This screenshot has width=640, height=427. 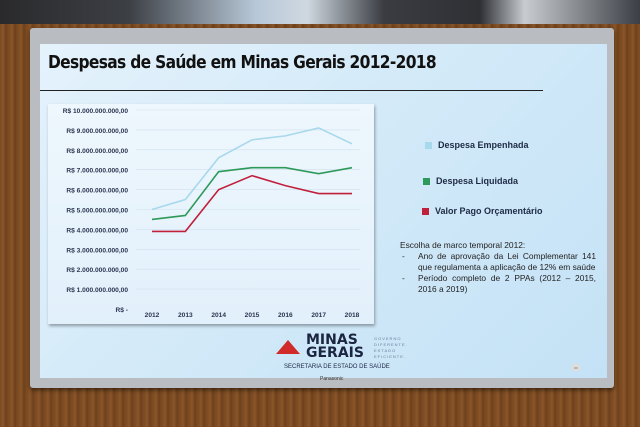 What do you see at coordinates (463, 245) in the screenshot?
I see `note-heading: Escolha de marco temporal 2012:` at bounding box center [463, 245].